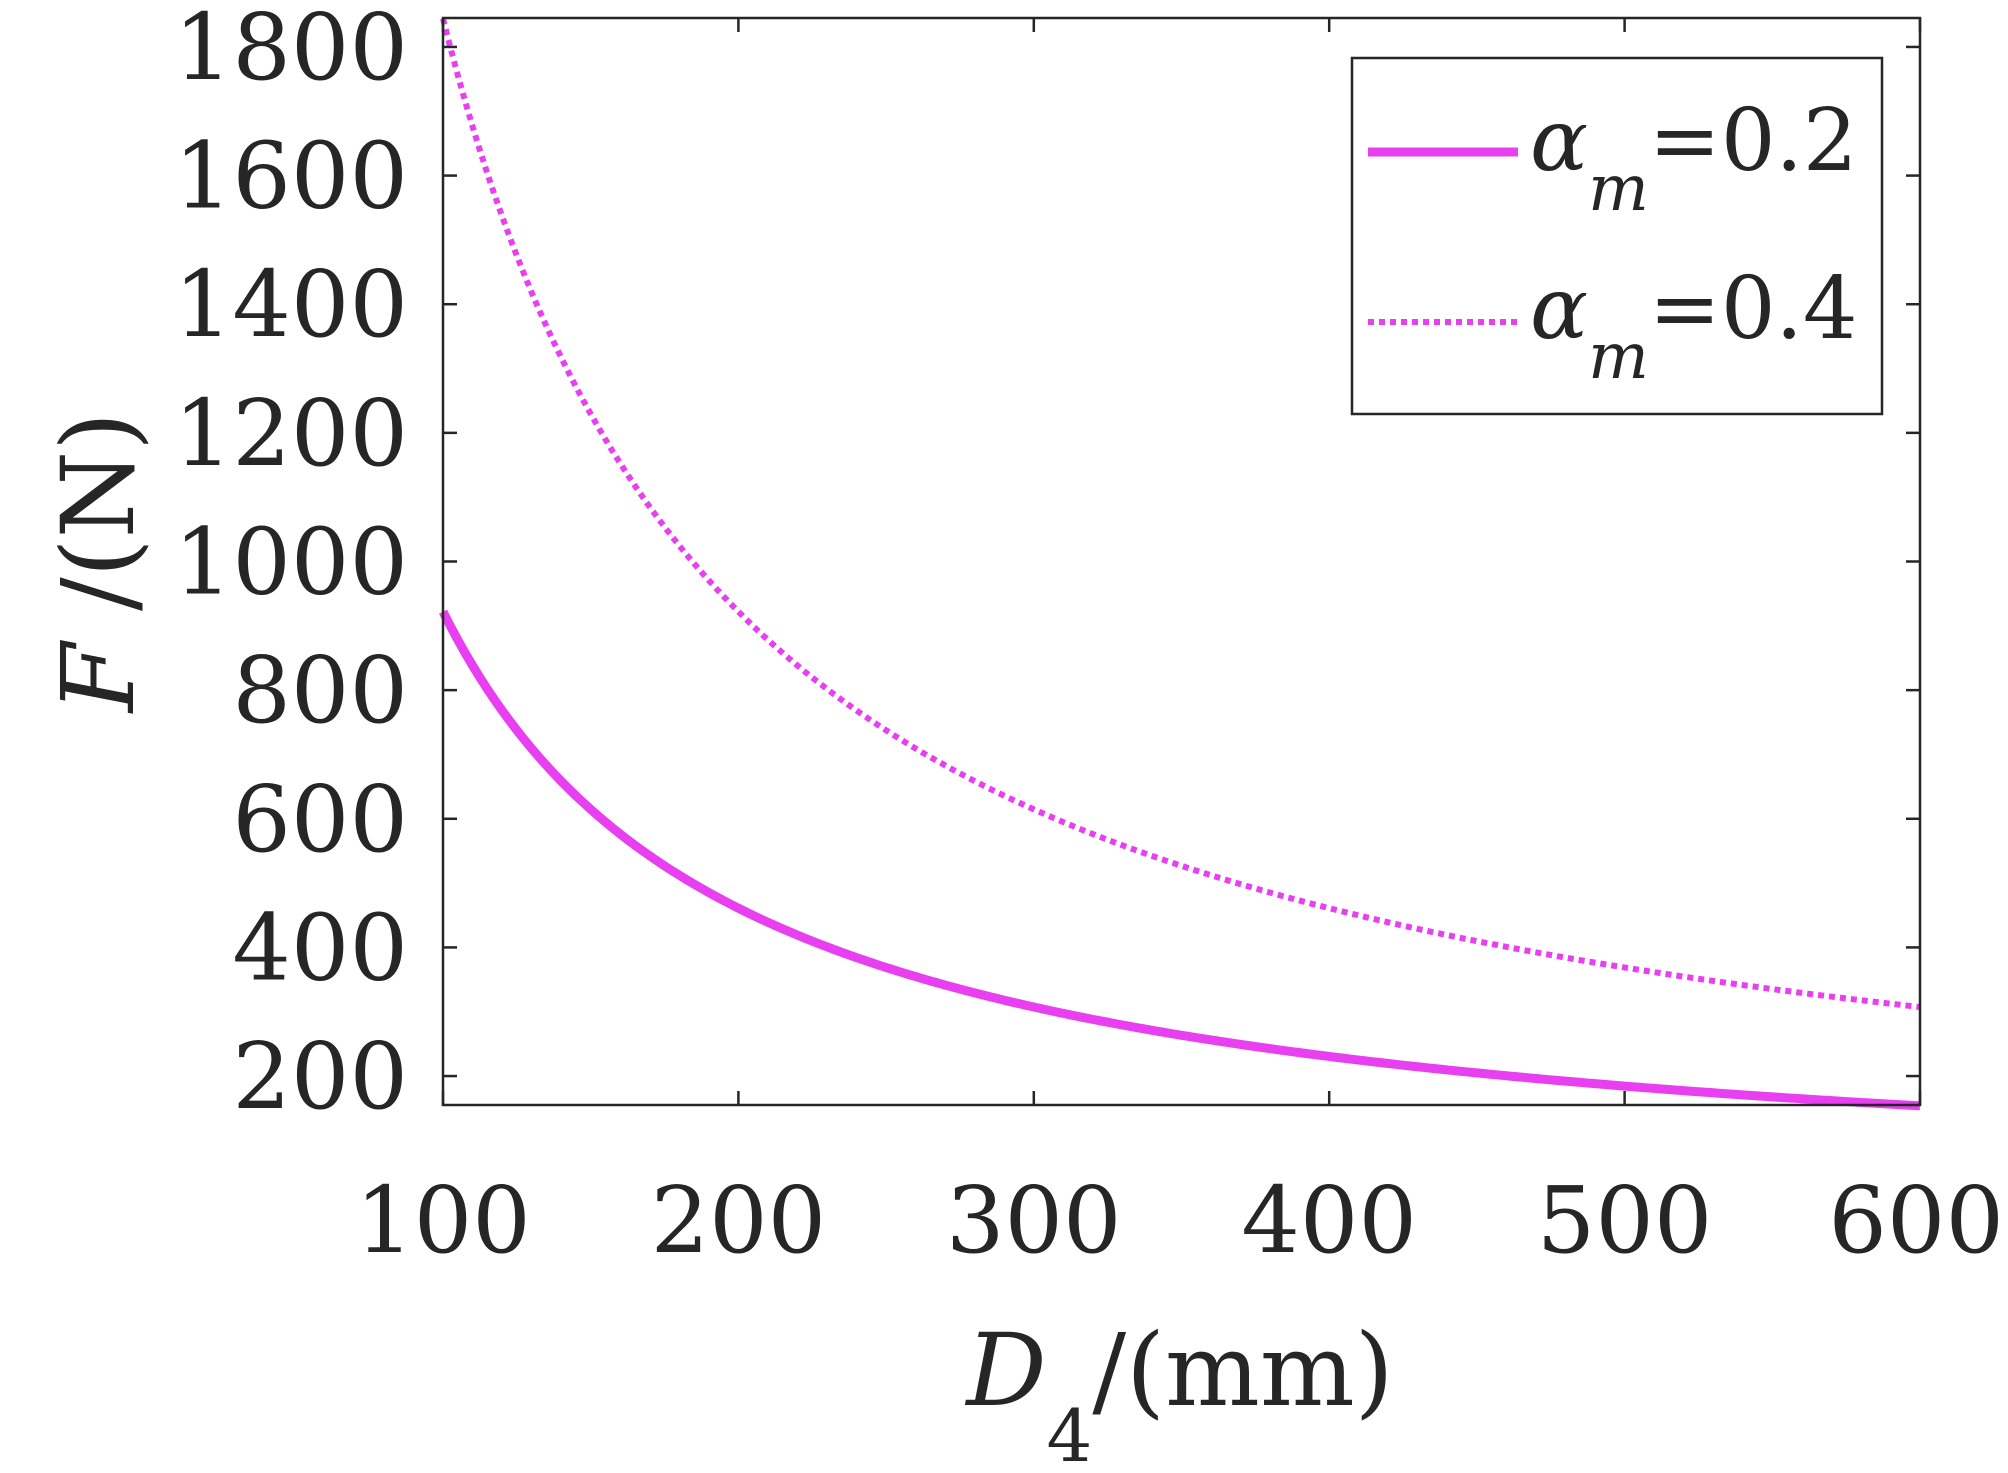  What do you see at coordinates (1005, 1370) in the screenshot?
I see `x-axis-symbol: D` at bounding box center [1005, 1370].